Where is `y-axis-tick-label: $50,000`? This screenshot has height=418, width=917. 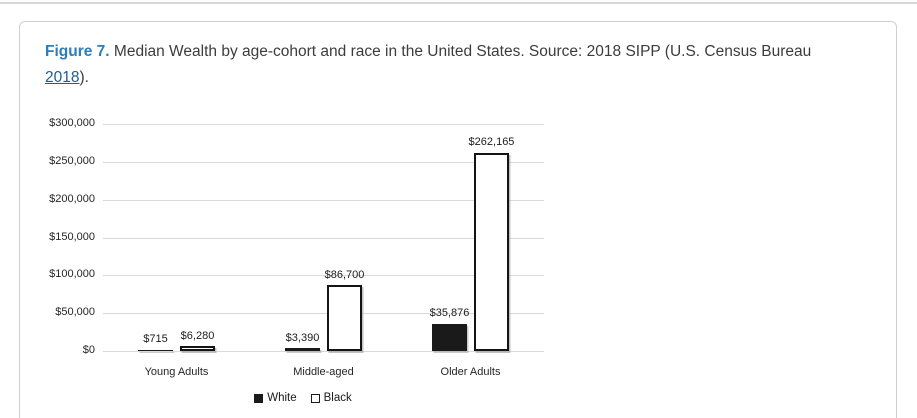
y-axis-tick-label: $50,000 is located at coordinates (75, 312).